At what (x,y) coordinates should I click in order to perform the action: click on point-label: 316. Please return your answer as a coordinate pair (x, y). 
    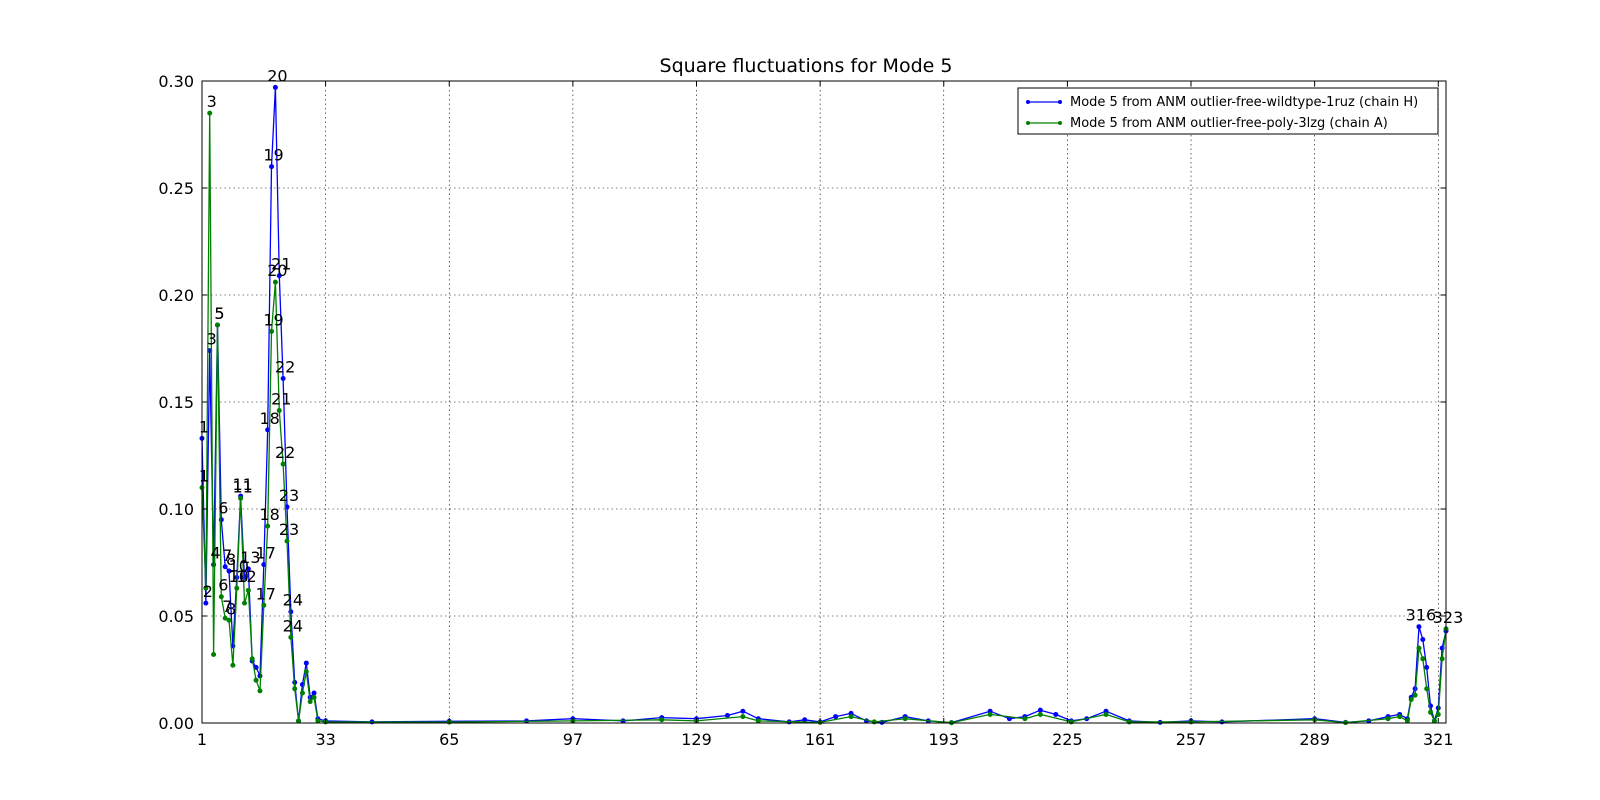
    Looking at the image, I should click on (1421, 615).